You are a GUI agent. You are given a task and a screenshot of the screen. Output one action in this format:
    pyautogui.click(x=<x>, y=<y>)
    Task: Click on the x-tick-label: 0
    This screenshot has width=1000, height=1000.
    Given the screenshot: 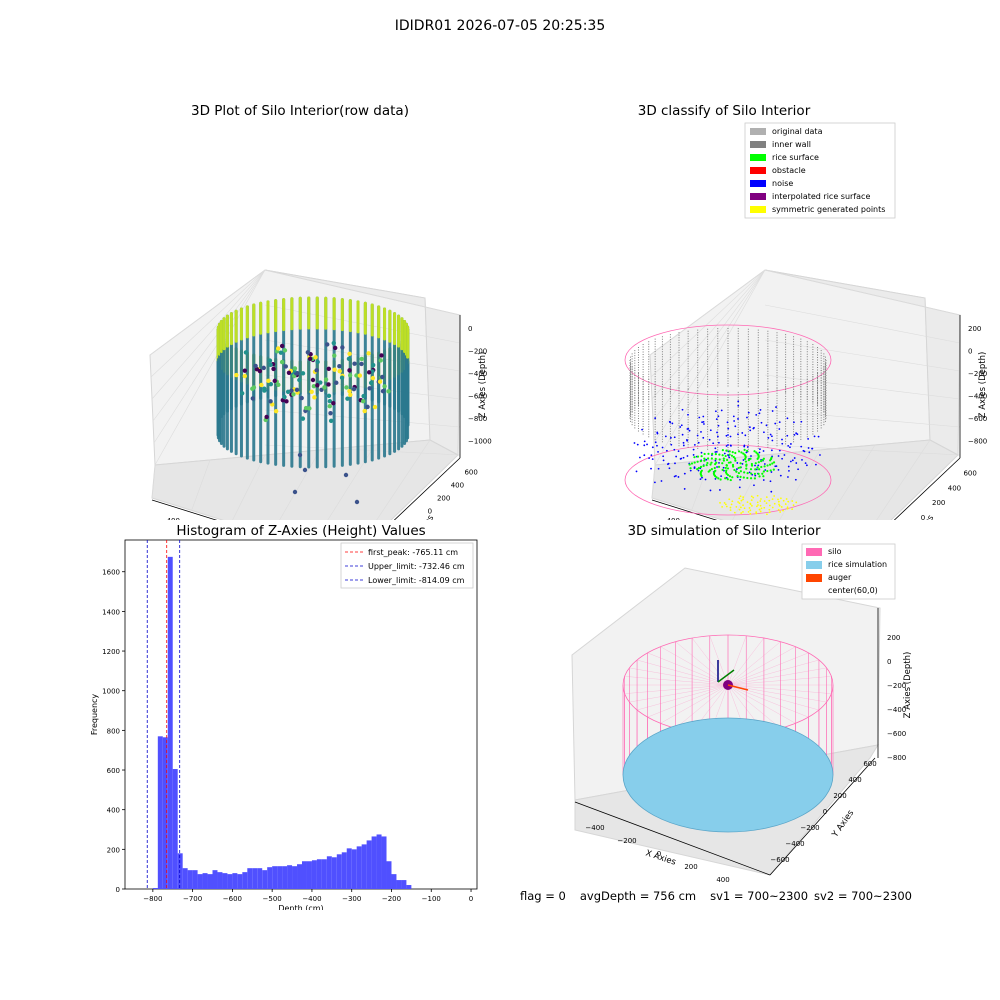 What is the action you would take?
    pyautogui.click(x=471, y=899)
    